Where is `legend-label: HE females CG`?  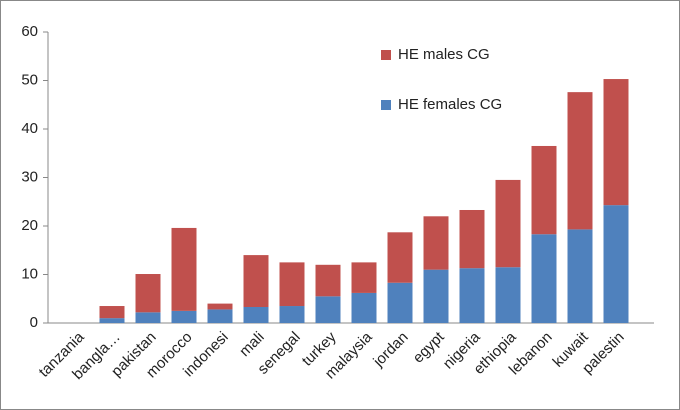
legend-label: HE females CG is located at coordinates (450, 104).